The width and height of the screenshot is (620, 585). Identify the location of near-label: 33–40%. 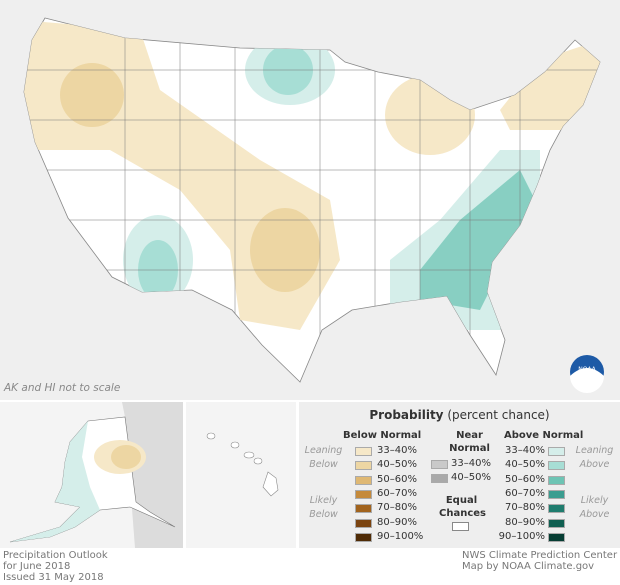
(471, 463).